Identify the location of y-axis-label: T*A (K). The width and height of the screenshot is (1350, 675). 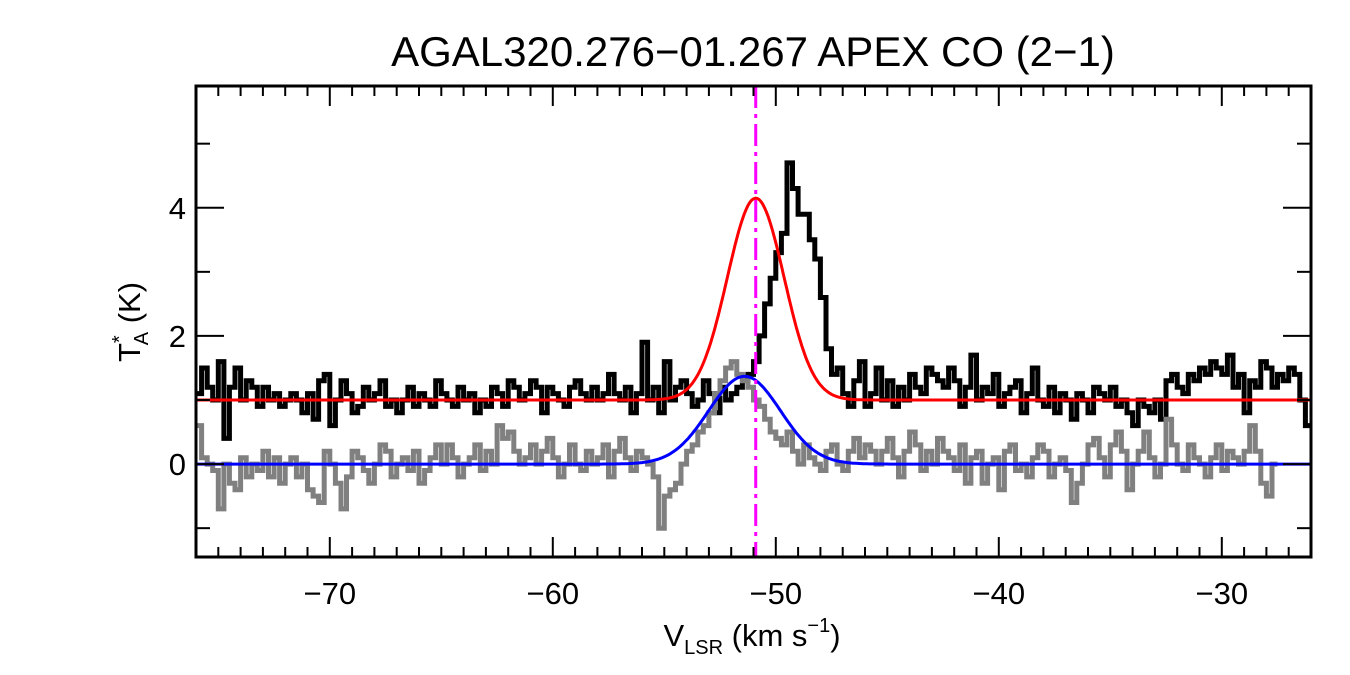
(131, 322).